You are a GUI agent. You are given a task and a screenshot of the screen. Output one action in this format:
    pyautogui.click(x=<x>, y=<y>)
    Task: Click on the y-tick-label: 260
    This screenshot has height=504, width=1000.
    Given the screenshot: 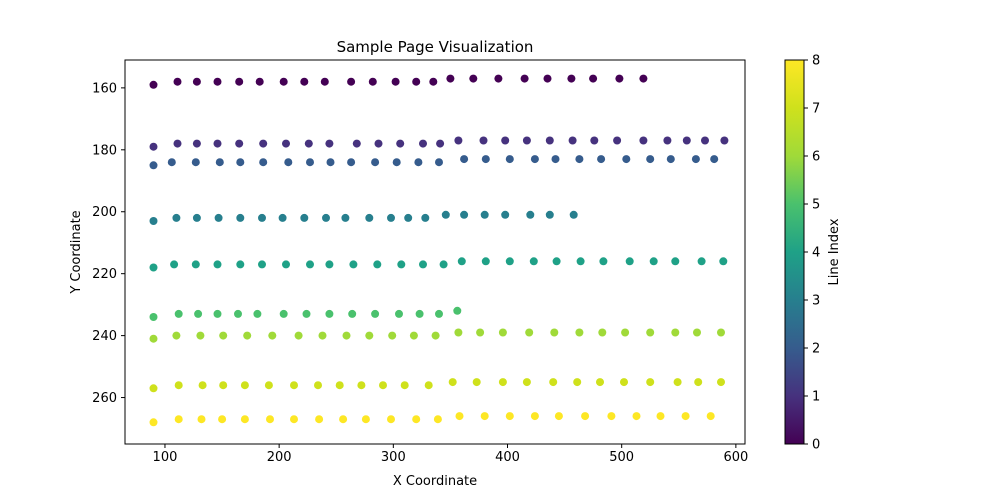 What is the action you would take?
    pyautogui.click(x=104, y=398)
    